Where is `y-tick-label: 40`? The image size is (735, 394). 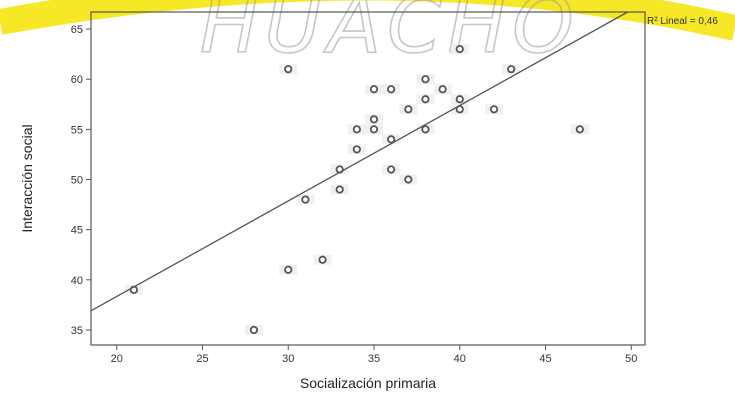 y-tick-label: 40 is located at coordinates (77, 281).